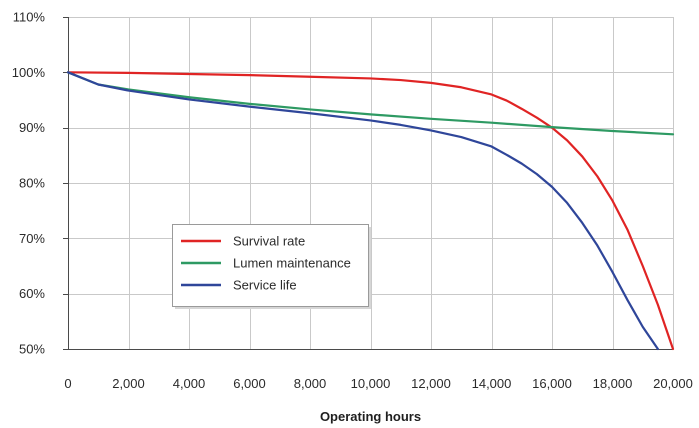  What do you see at coordinates (249, 383) in the screenshot?
I see `x-tick-label: 6,000` at bounding box center [249, 383].